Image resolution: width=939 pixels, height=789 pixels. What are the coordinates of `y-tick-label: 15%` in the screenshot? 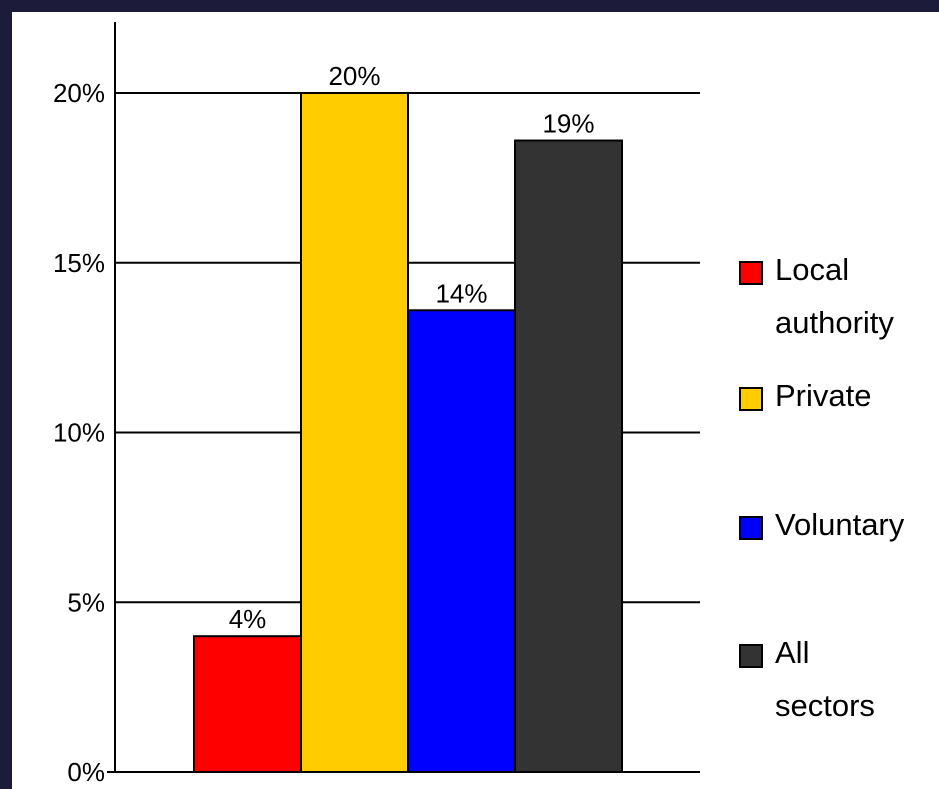 It's located at (79, 263).